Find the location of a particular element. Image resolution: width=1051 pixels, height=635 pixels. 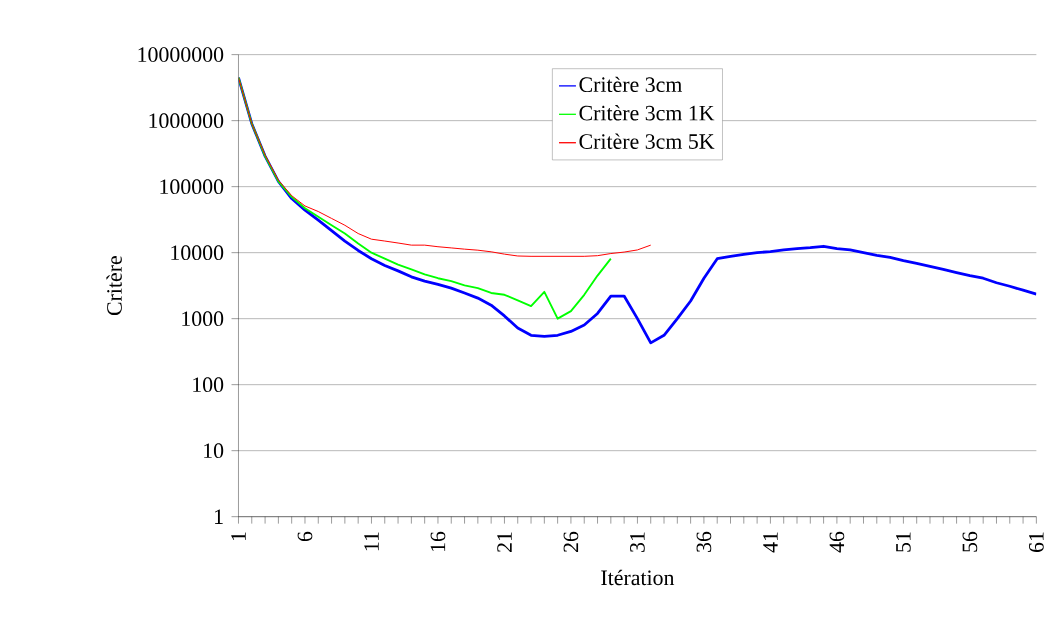

y-tick-label: 10 is located at coordinates (214, 451).